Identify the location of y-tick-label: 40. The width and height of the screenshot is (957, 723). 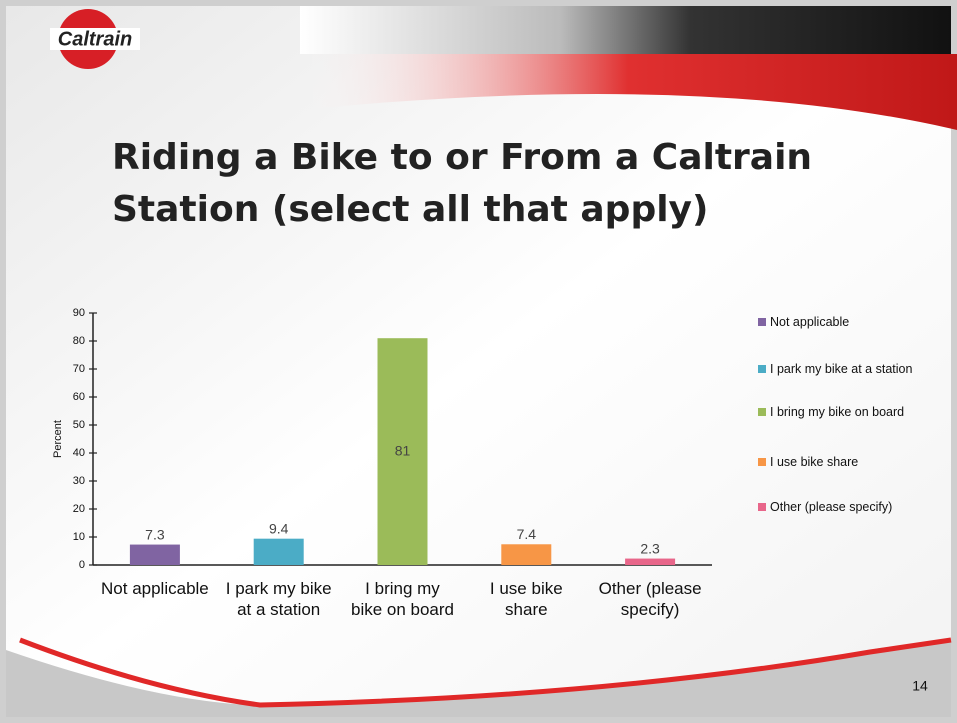
(79, 453).